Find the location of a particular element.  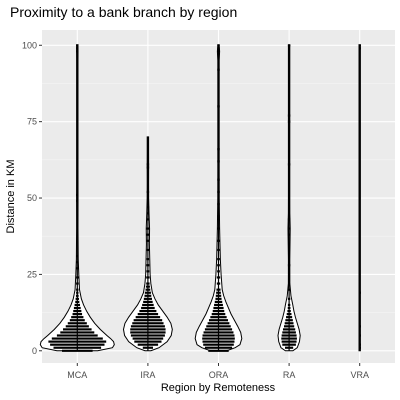

x-tick-label-ira: IRA is located at coordinates (147, 375).